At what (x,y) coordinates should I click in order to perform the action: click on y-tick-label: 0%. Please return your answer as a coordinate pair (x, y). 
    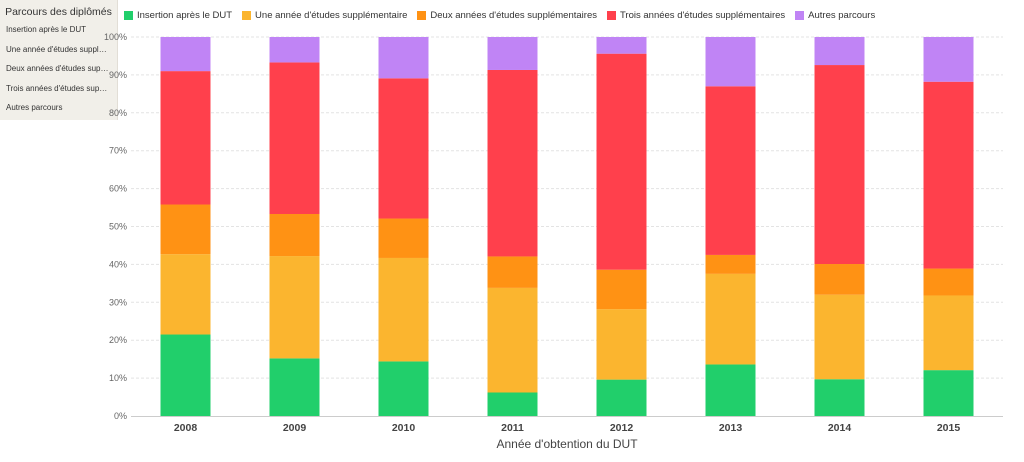
    Looking at the image, I should click on (120, 416).